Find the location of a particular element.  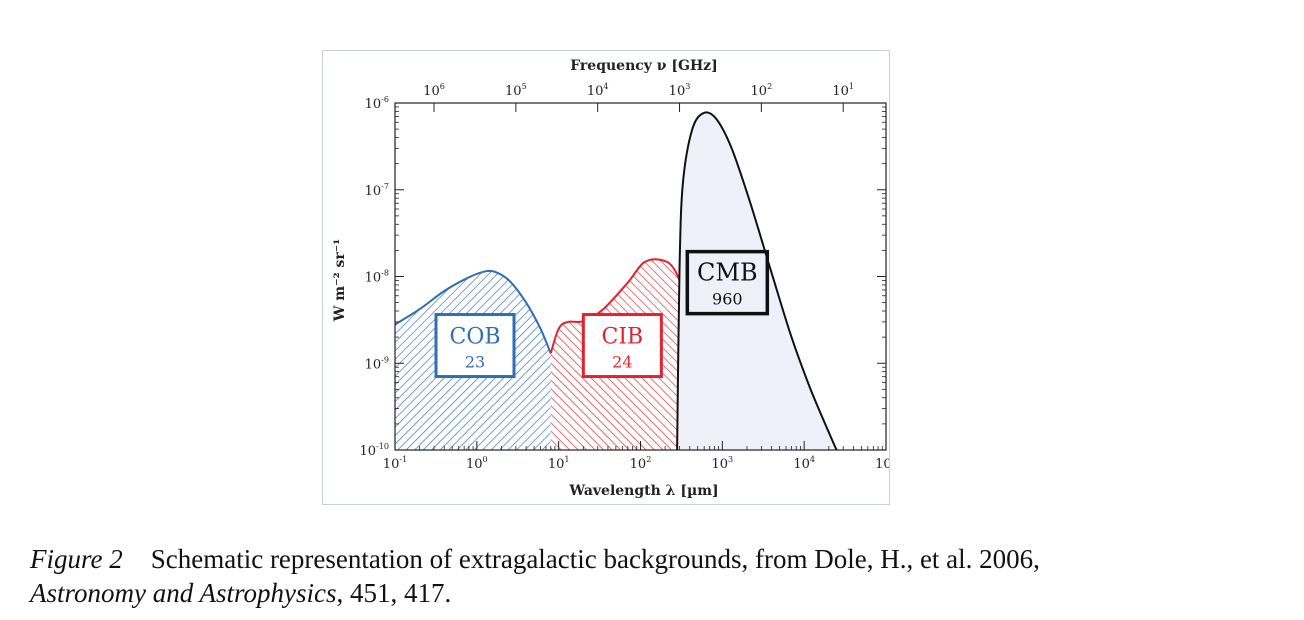

cmb-value: 960 is located at coordinates (727, 299).